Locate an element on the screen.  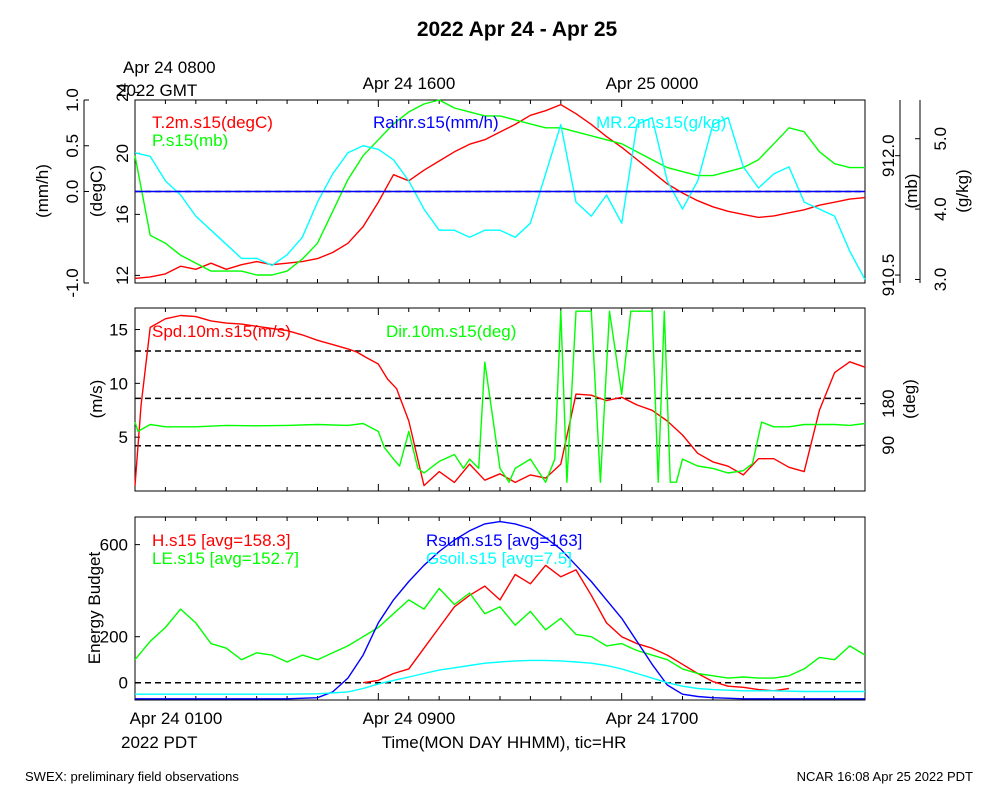
gmt-end: Apr 25 0000 is located at coordinates (652, 83).